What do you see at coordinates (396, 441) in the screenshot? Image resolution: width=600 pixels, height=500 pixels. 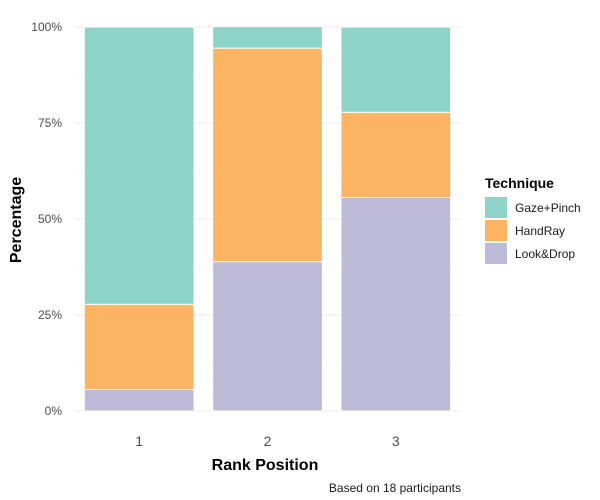 I see `x-tick-label: 3` at bounding box center [396, 441].